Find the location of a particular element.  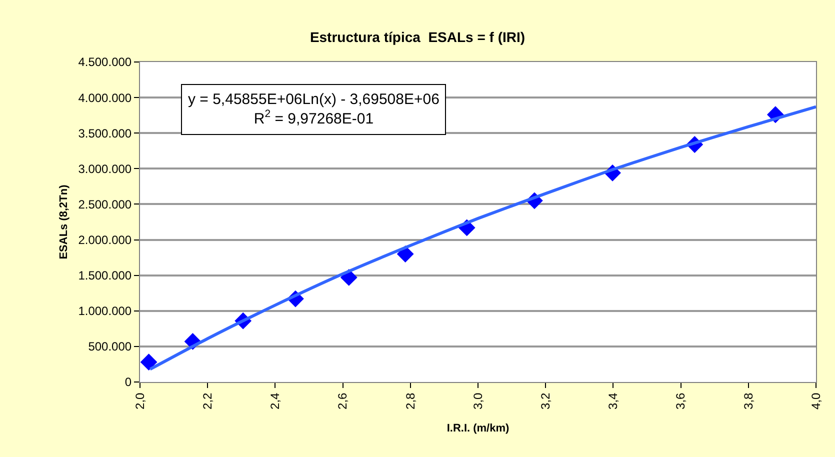

y-tick-label: 1.500.000 is located at coordinates (105, 275).